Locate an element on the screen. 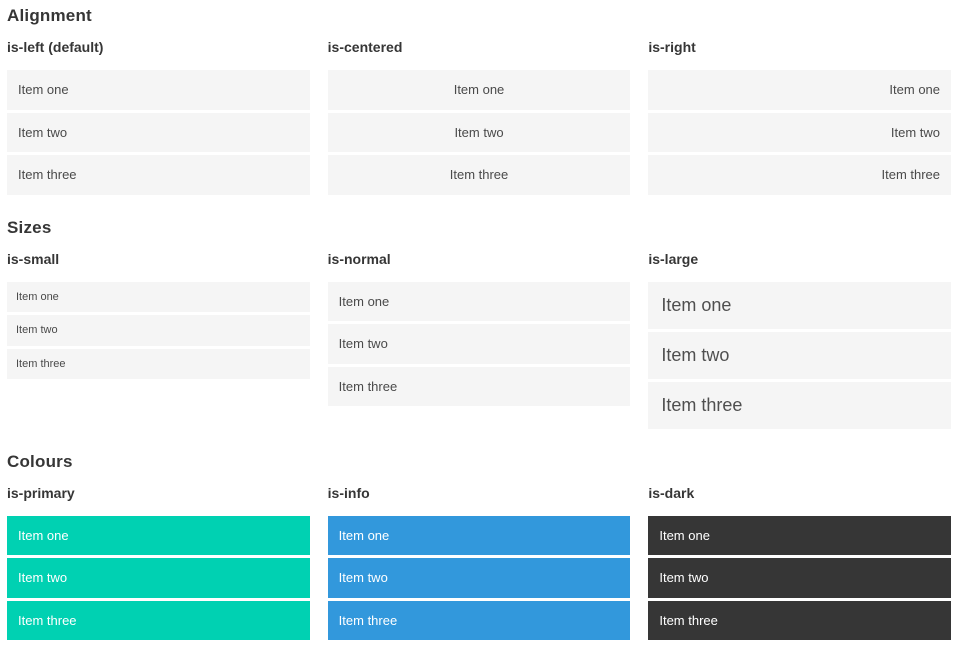  column-is-centered: is-centered Item one Item two Item three is located at coordinates (479, 110).